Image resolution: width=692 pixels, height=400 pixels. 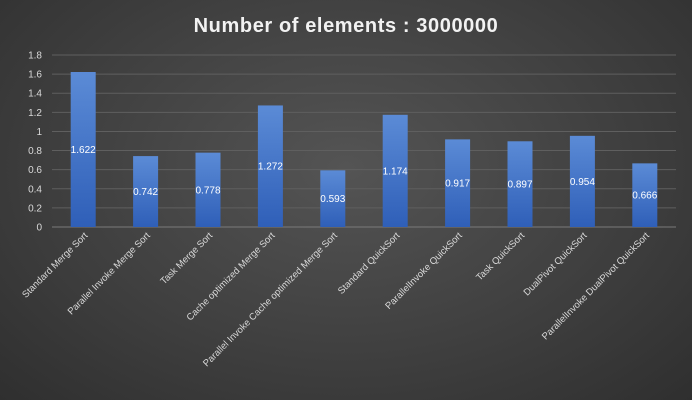 I want to click on y-tick-label: 1.6, so click(x=35, y=75).